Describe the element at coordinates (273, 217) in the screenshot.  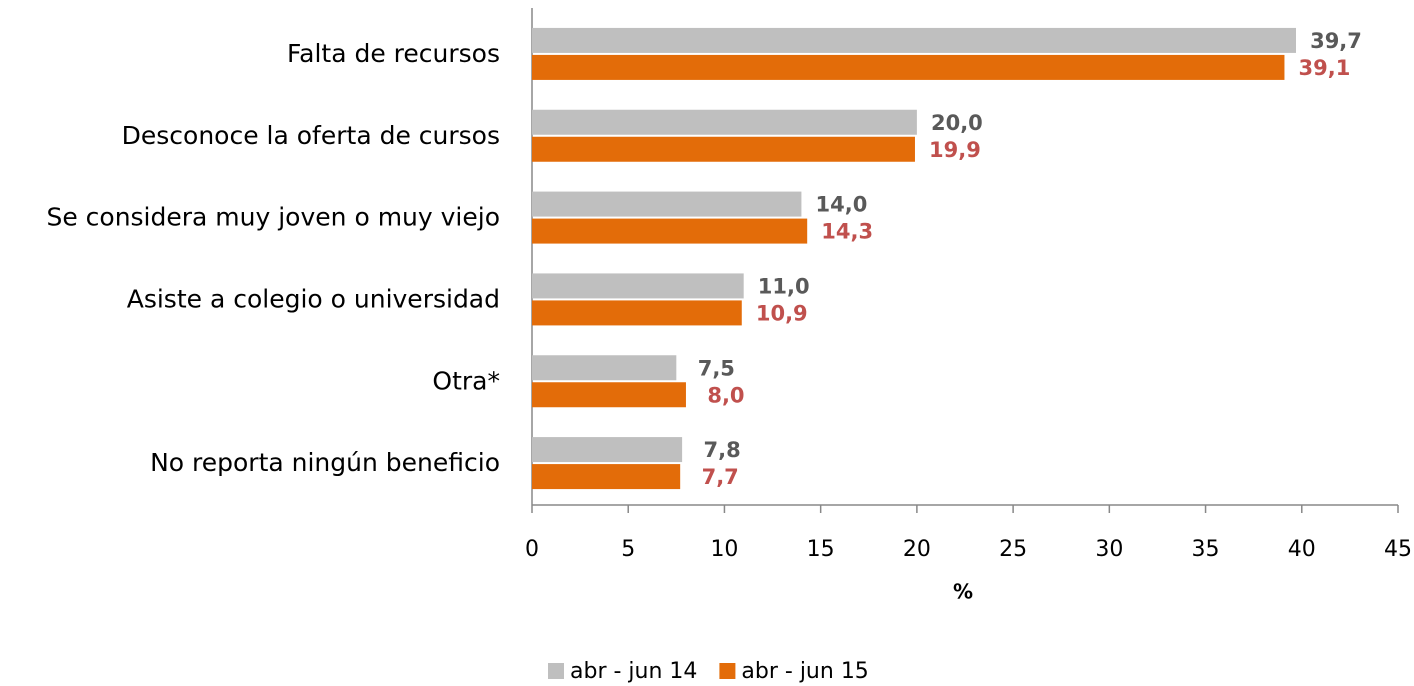
I see `y-tick-label: Se considera muy joven o muy viejo` at that location.